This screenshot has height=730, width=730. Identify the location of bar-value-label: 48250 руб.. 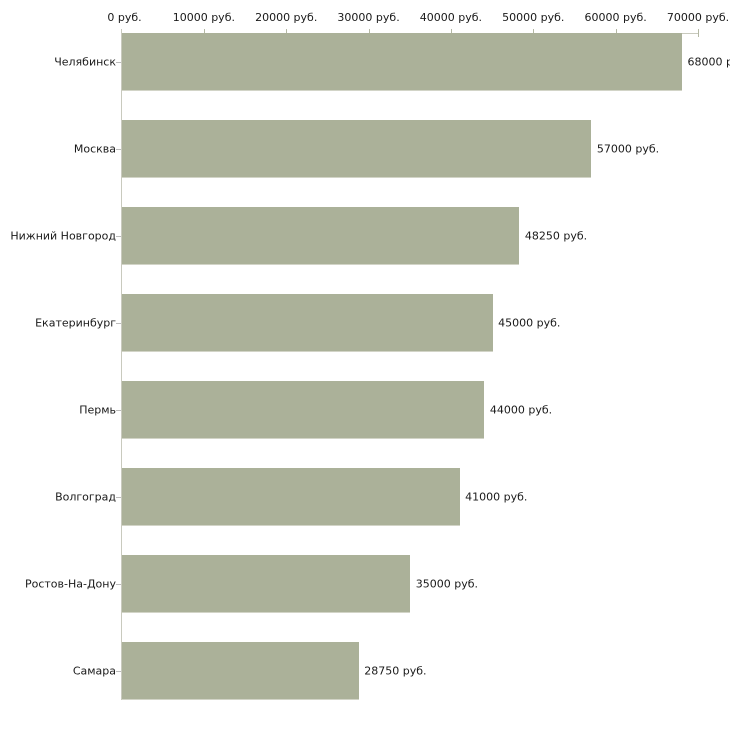
(556, 235).